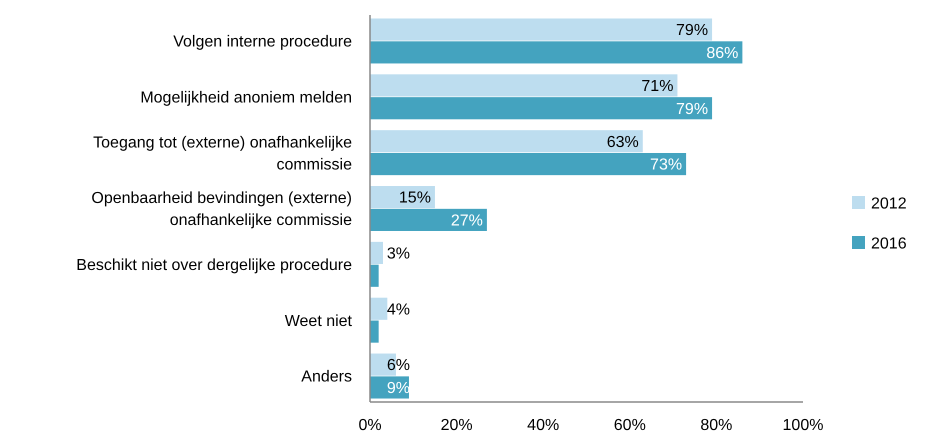 This screenshot has height=441, width=932. I want to click on data-label: 71%, so click(657, 86).